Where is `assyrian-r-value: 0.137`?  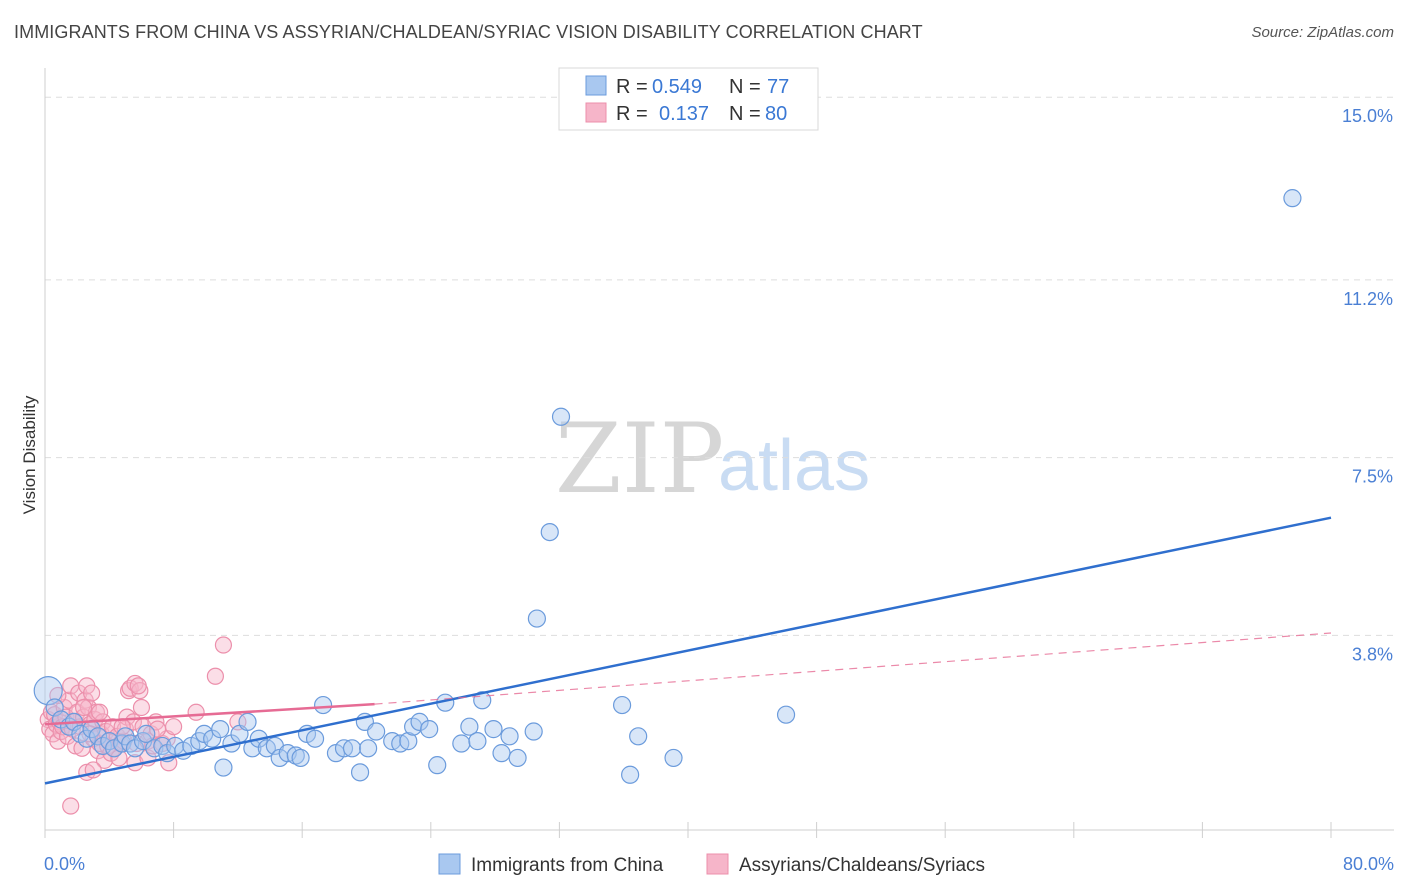
assyrian-r-value: 0.137 is located at coordinates (684, 114).